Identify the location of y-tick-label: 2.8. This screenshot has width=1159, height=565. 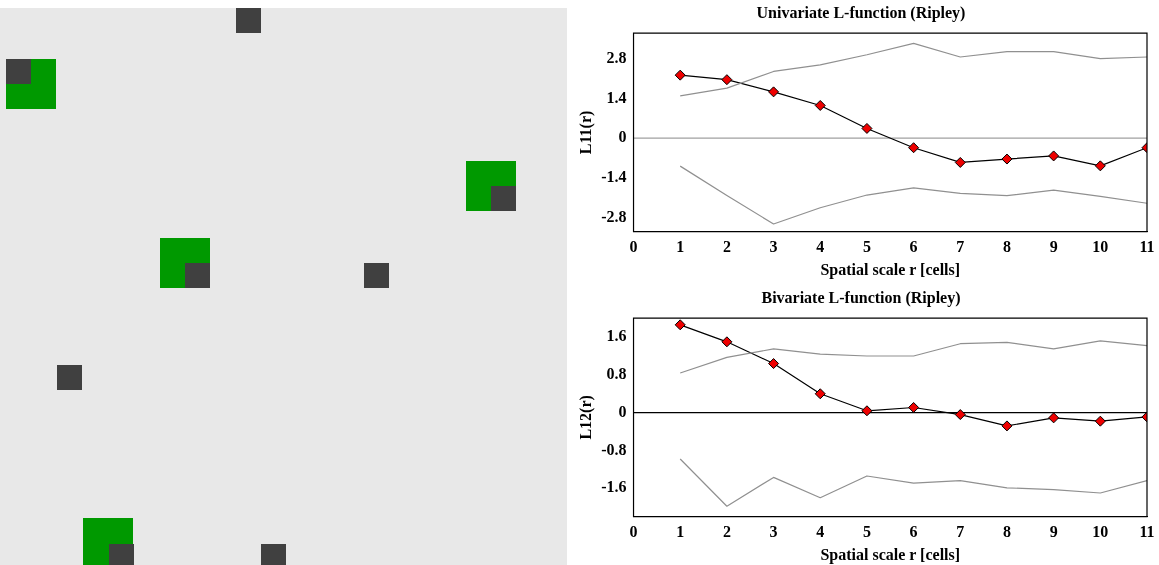
(616, 57).